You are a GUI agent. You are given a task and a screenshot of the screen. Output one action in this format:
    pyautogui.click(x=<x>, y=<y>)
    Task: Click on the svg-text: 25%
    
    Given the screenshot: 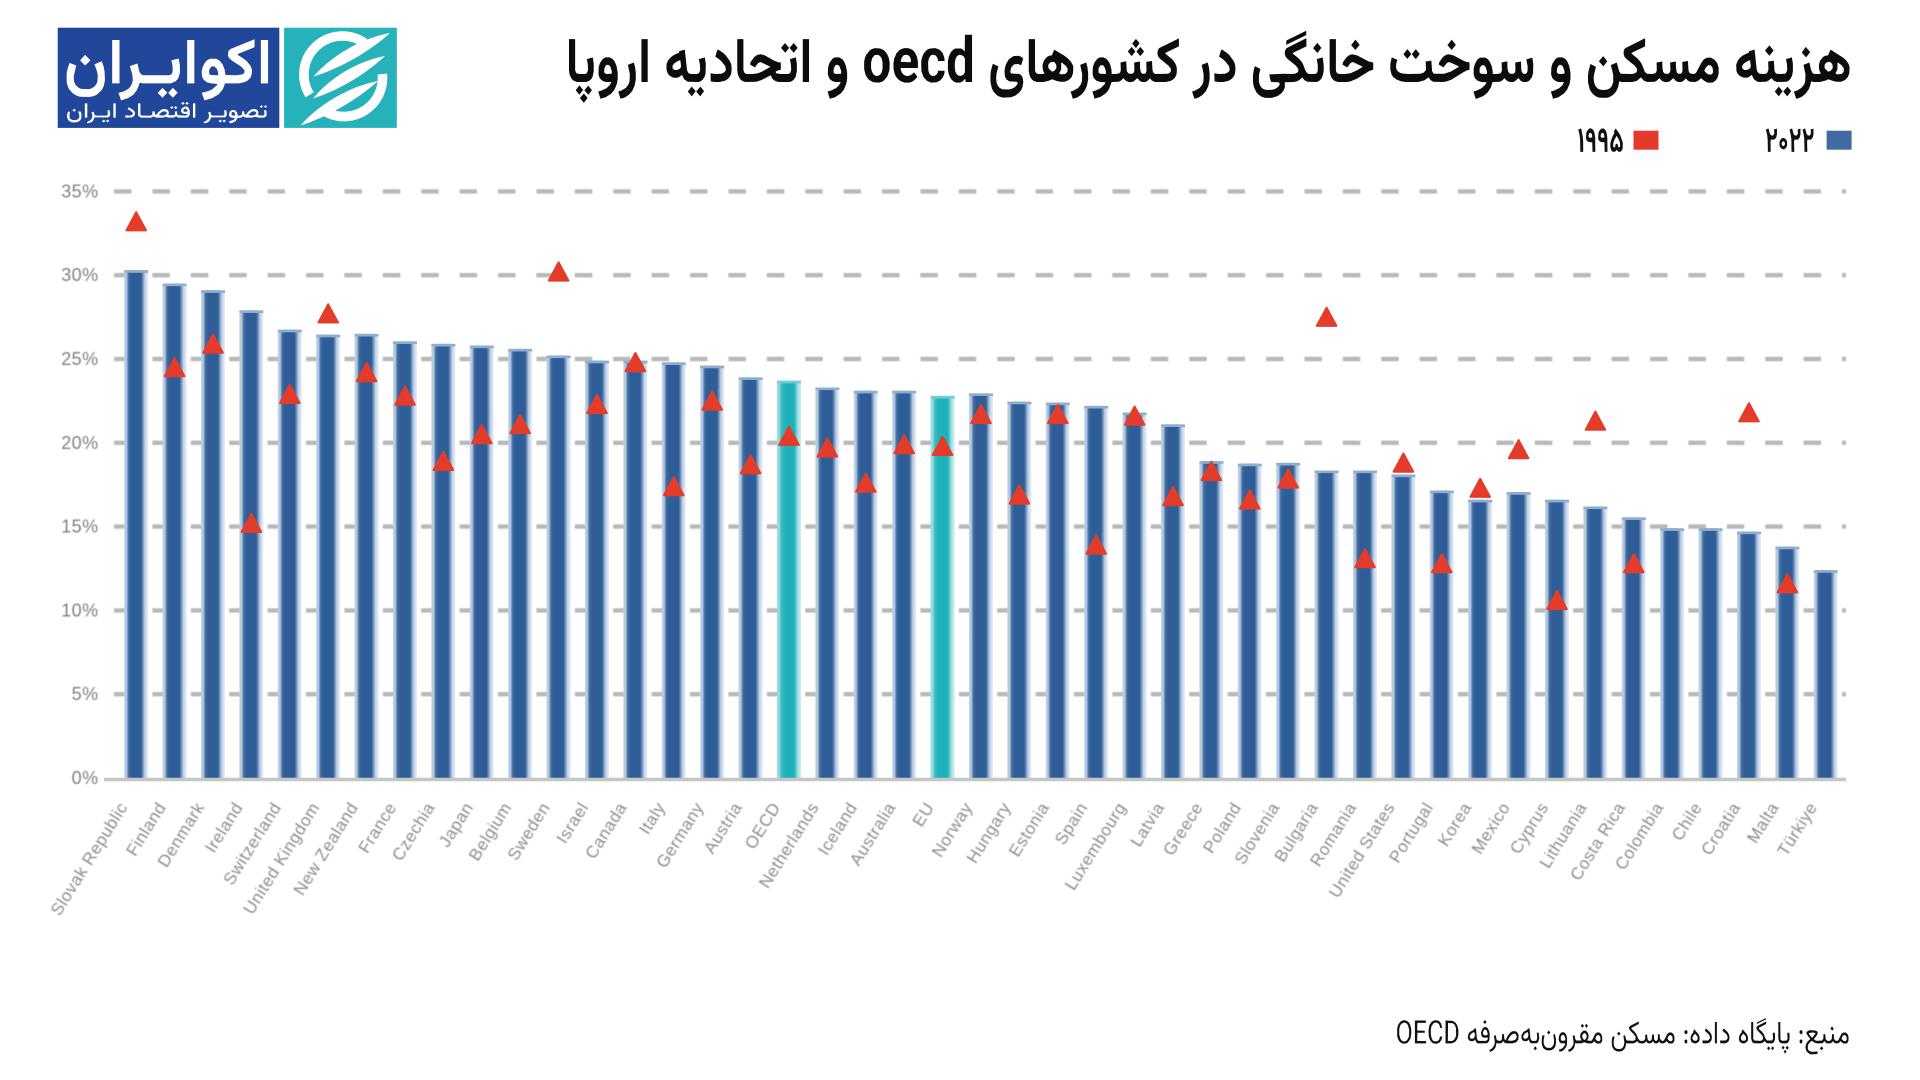 What is the action you would take?
    pyautogui.click(x=79, y=359)
    